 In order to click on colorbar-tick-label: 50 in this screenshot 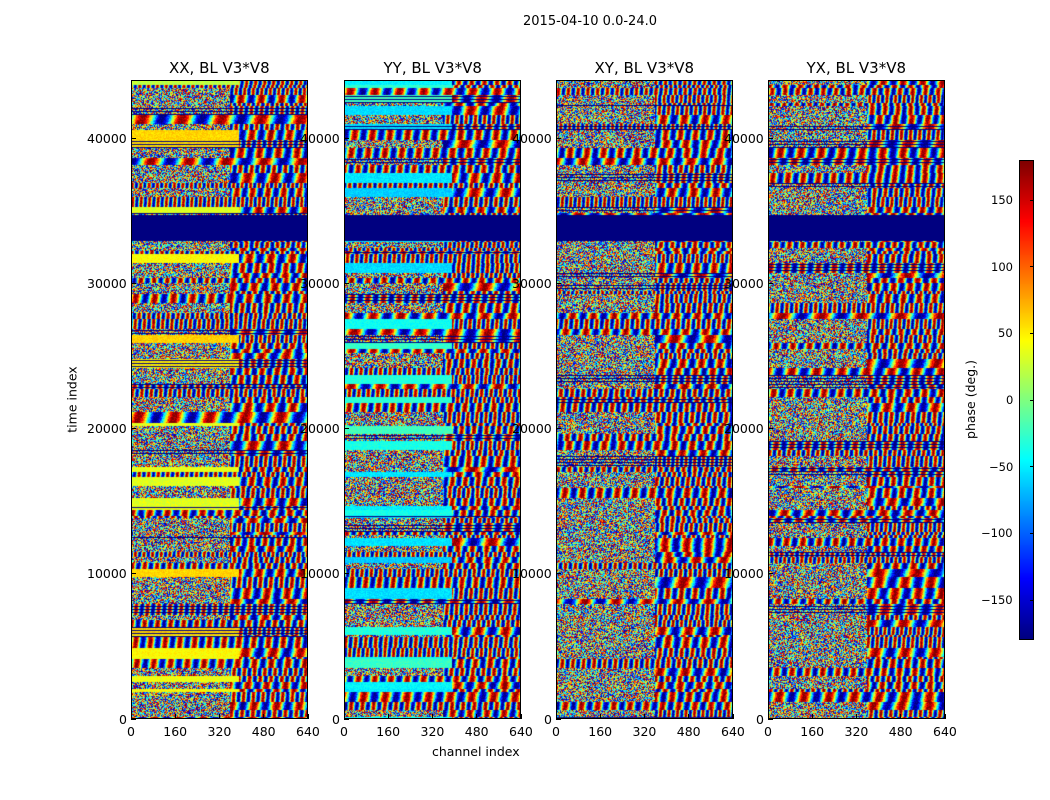, I will do `click(1005, 333)`.